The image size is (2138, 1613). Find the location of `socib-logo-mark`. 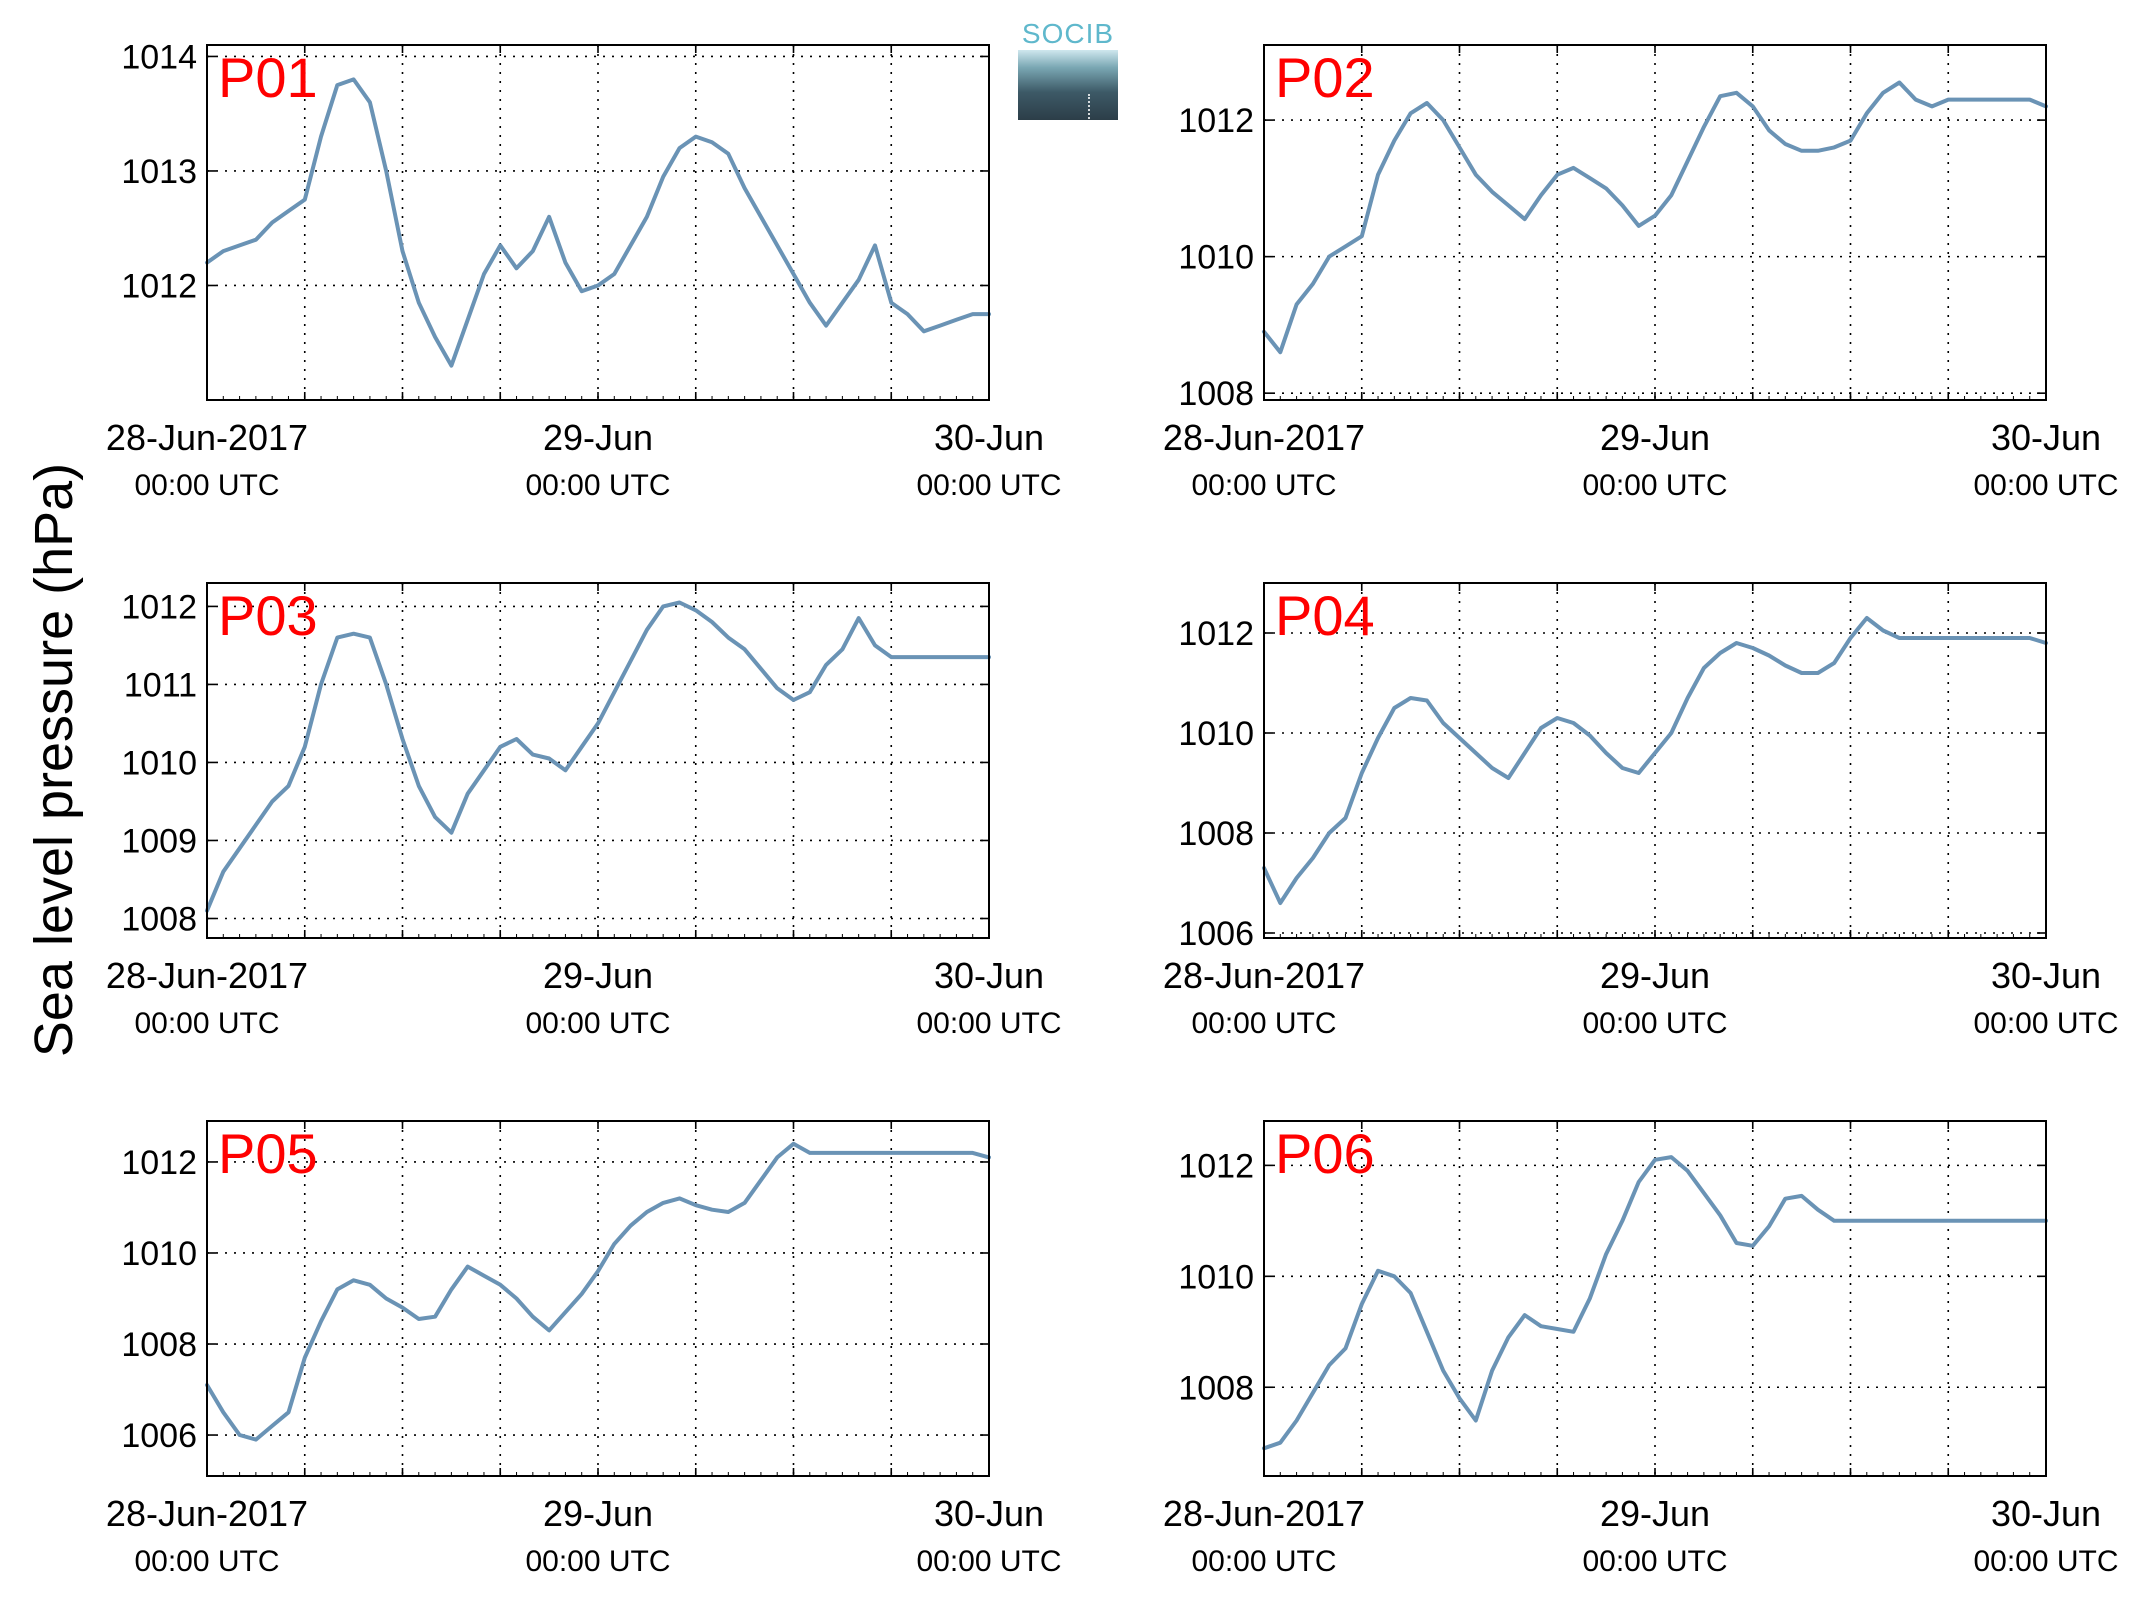

socib-logo-mark is located at coordinates (1068, 92).